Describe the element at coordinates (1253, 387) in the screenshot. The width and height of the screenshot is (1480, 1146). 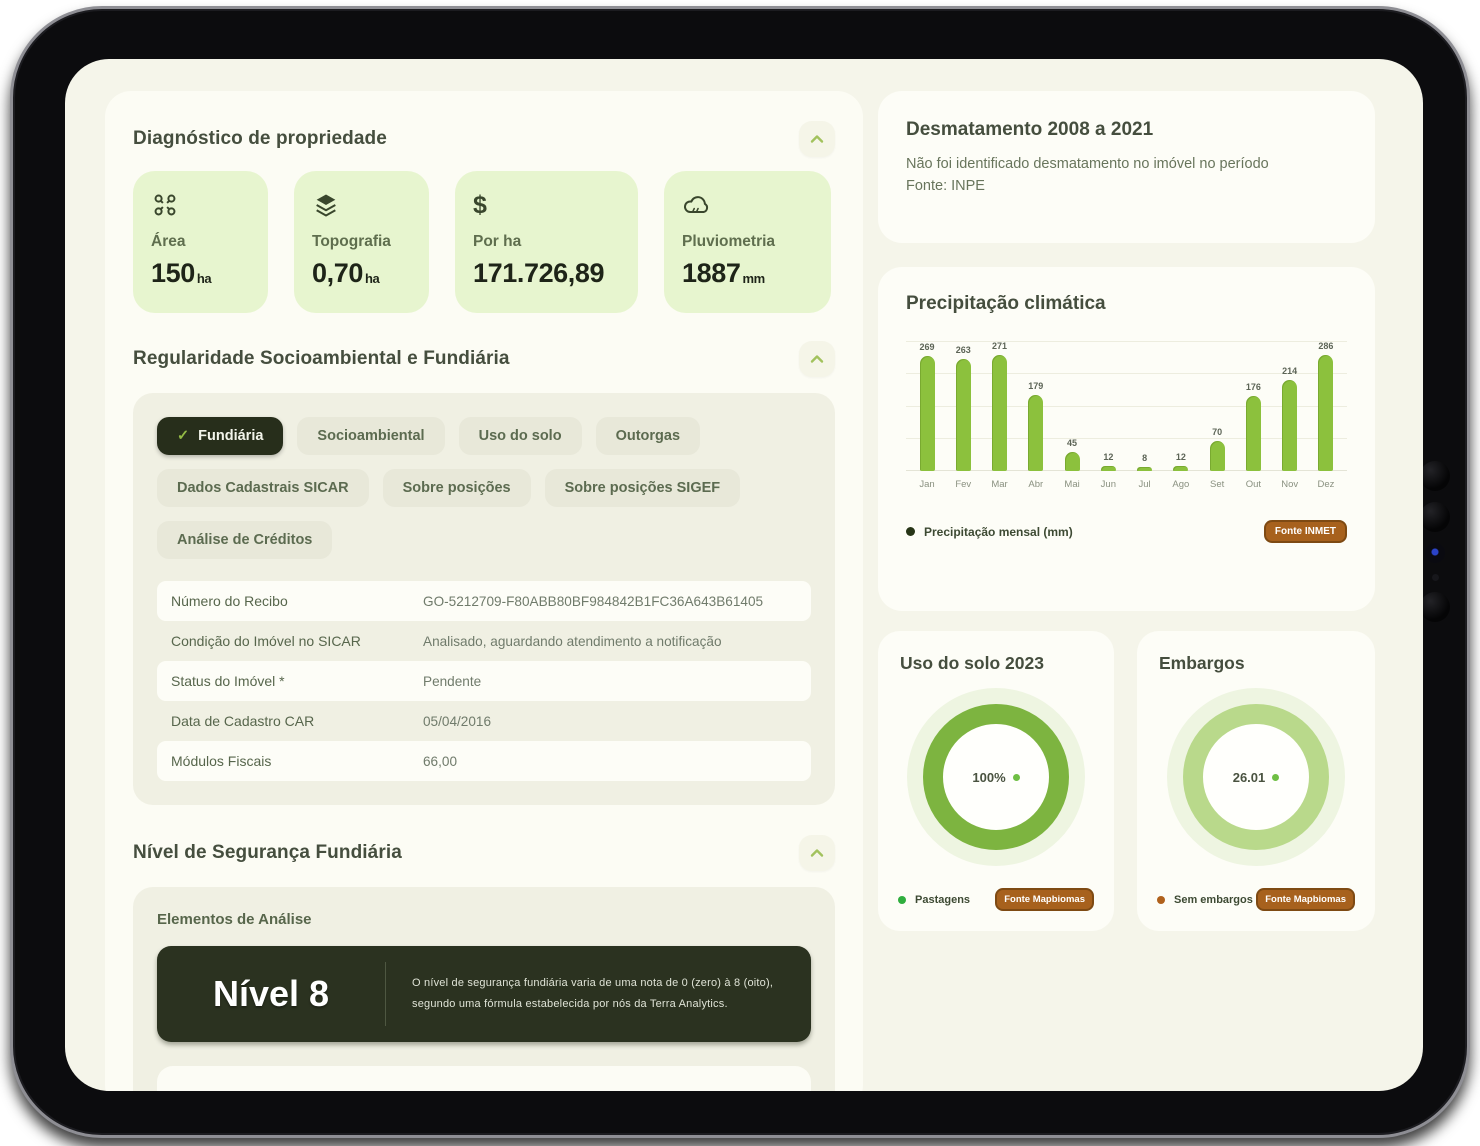
I see `bar-value-label: 176` at that location.